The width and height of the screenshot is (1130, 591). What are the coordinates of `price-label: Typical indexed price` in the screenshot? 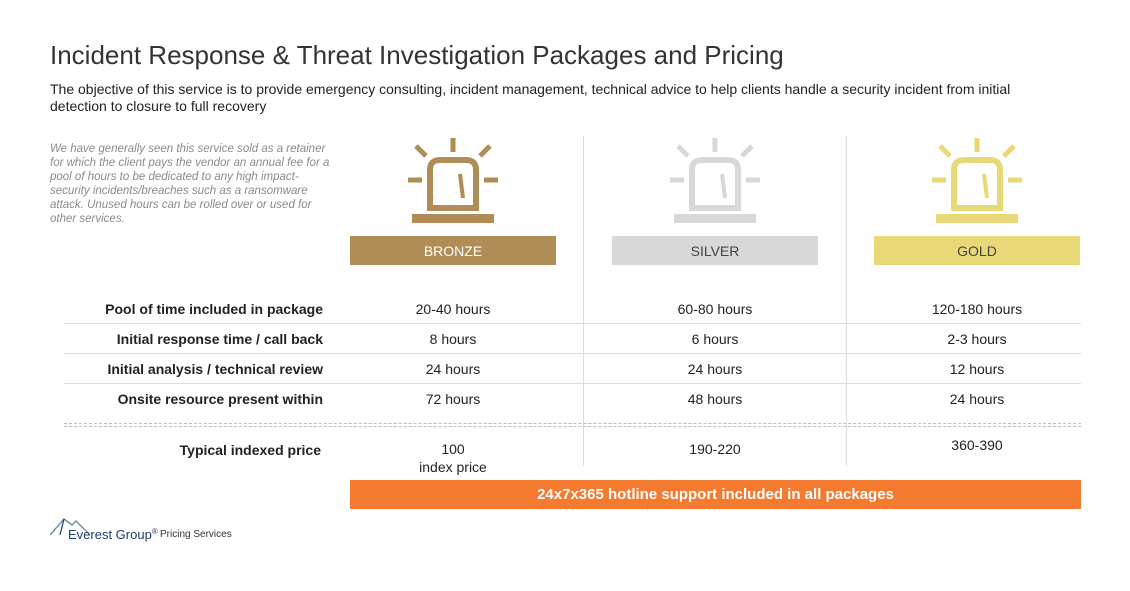 It's located at (250, 450).